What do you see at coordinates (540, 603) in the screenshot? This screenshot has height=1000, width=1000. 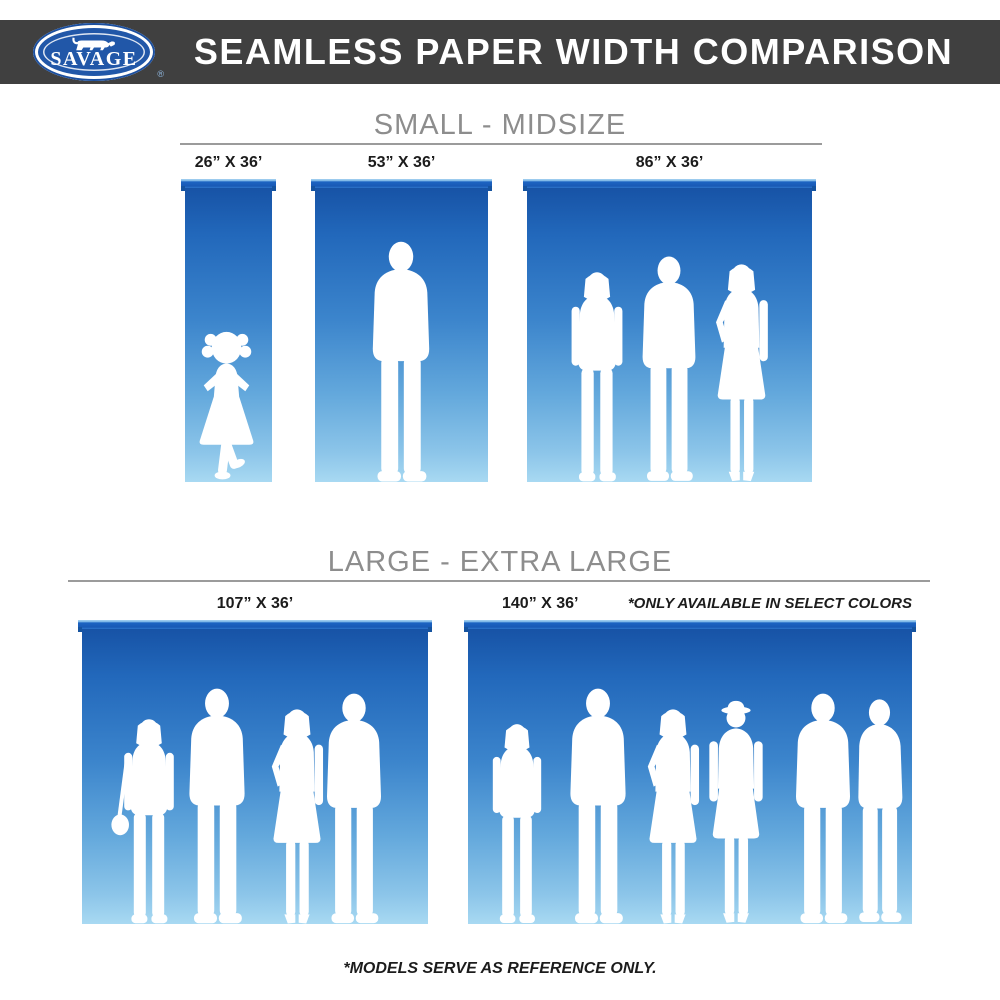 I see `size-label-140in: 140” X 36’` at bounding box center [540, 603].